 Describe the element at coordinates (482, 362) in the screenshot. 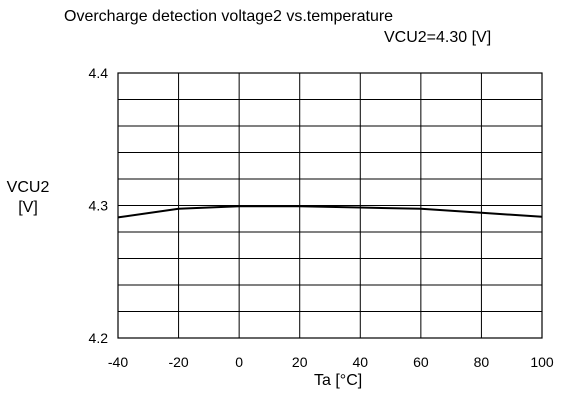

I see `x-tick-label: 80` at that location.